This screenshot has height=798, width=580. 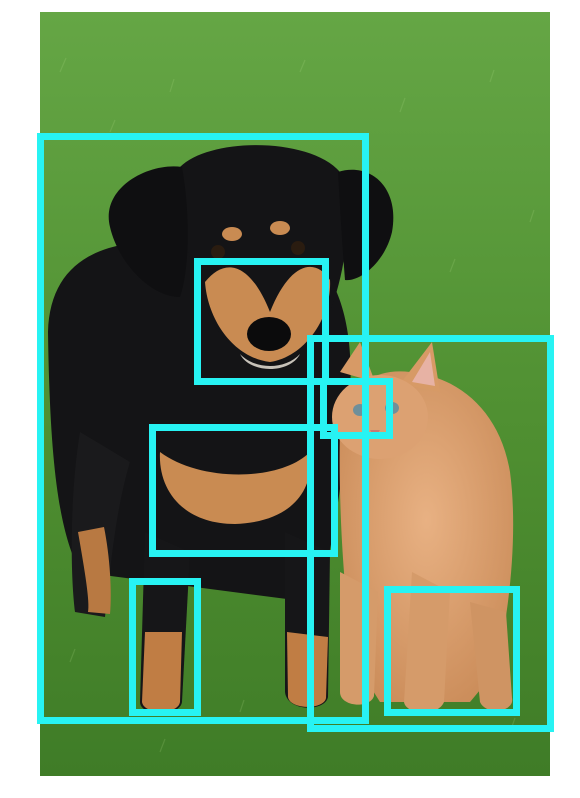 What do you see at coordinates (165, 647) in the screenshot?
I see `bounding-box-dog-front-leg` at bounding box center [165, 647].